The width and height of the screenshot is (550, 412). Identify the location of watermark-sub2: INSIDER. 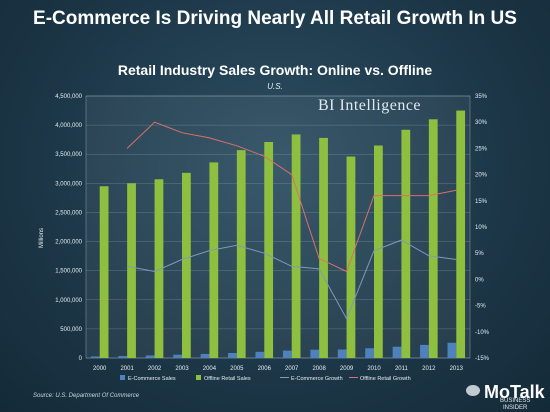
(515, 408).